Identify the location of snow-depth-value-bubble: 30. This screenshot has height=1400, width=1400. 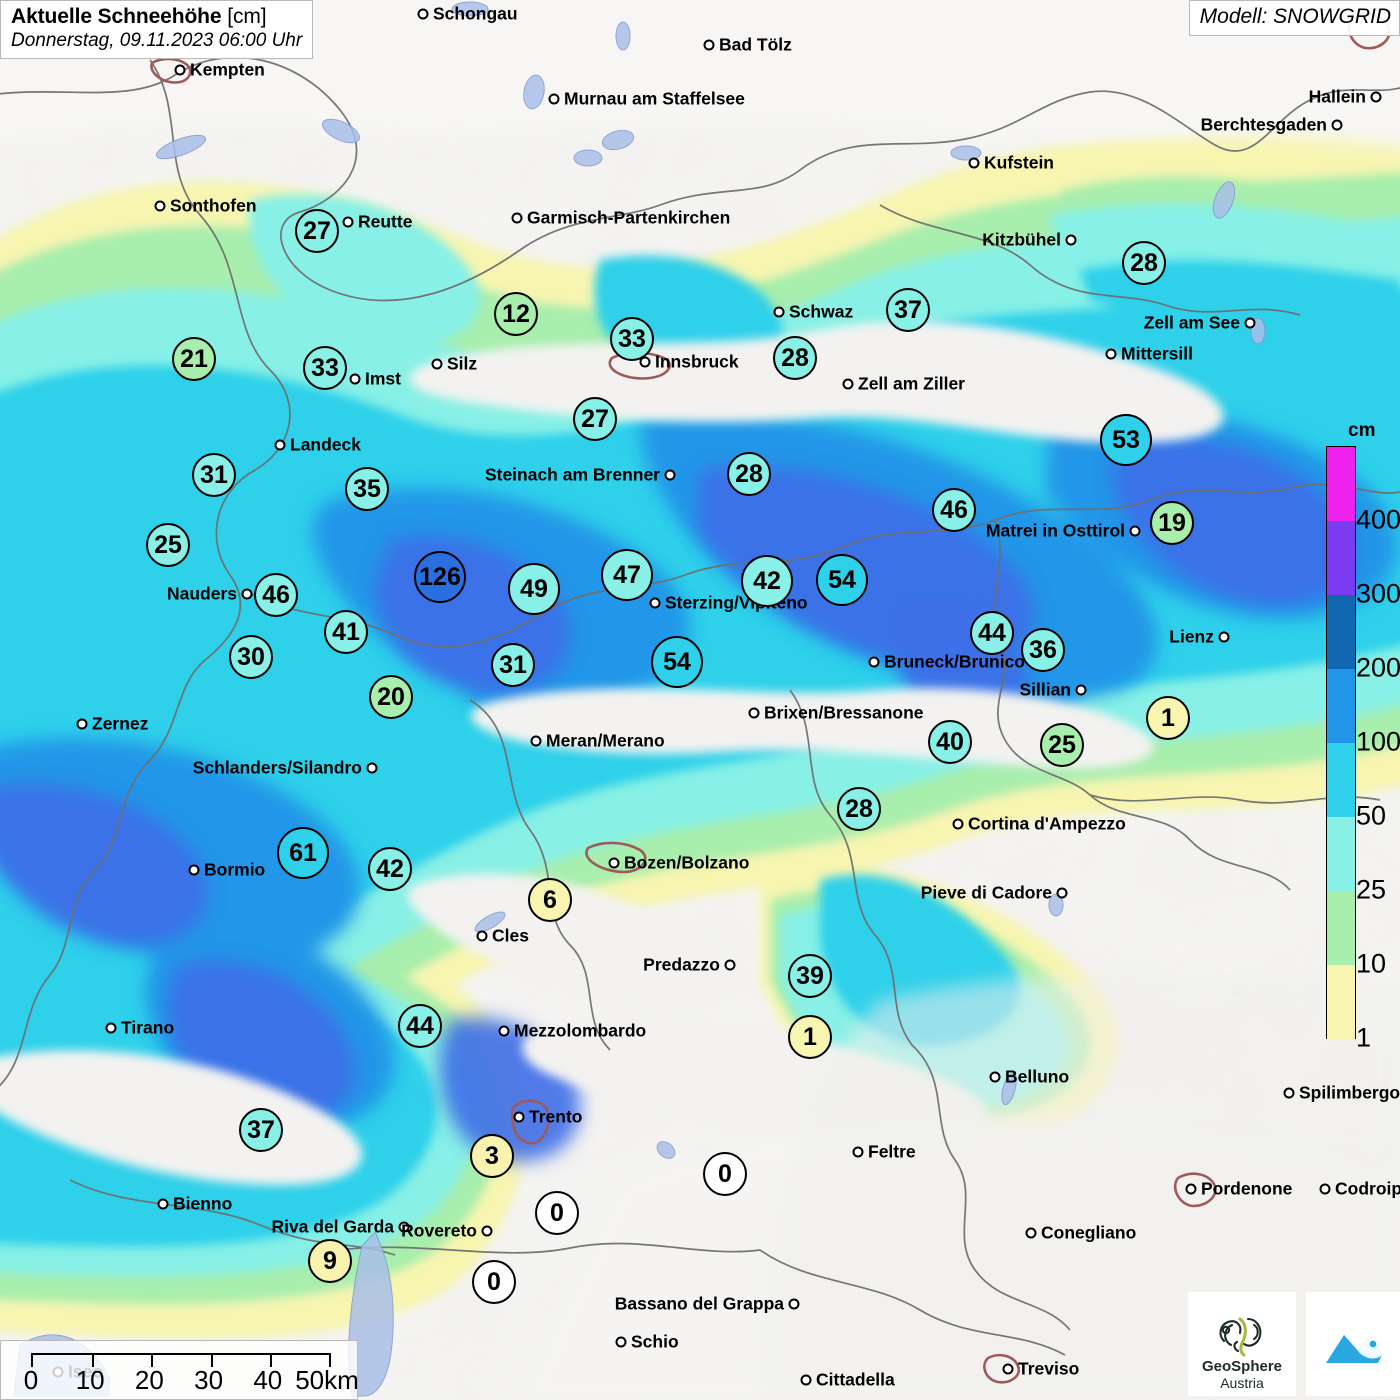
(251, 657).